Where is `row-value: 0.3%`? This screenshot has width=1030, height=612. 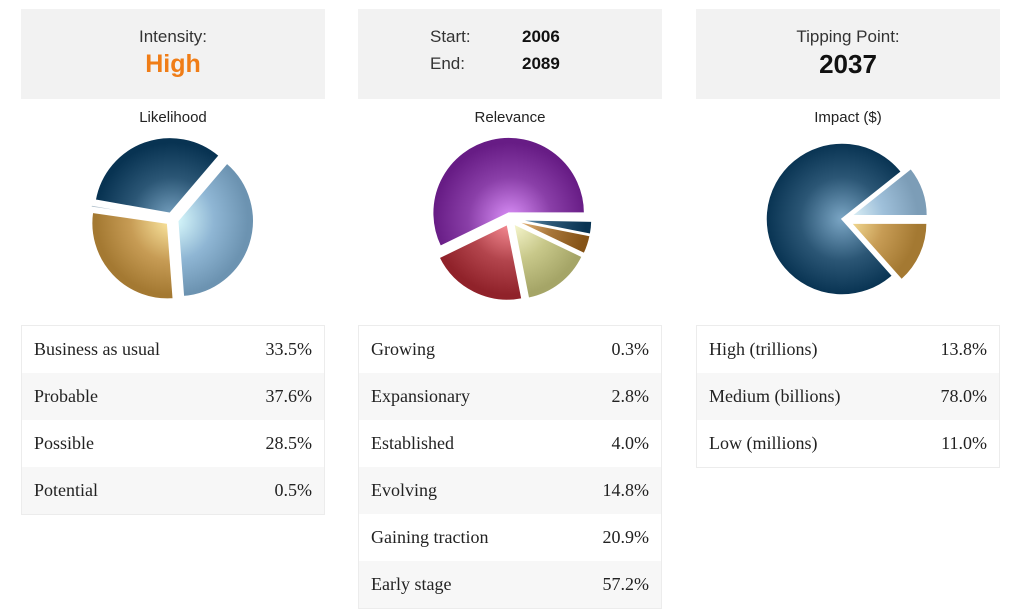
row-value: 0.3% is located at coordinates (630, 349).